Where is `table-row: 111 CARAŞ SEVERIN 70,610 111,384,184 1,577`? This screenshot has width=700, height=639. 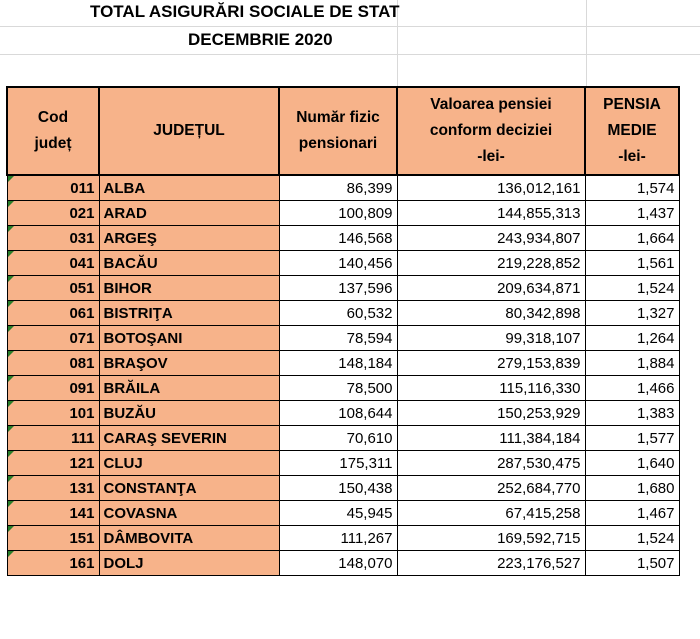
table-row: 111 CARAŞ SEVERIN 70,610 111,384,184 1,577 is located at coordinates (343, 438).